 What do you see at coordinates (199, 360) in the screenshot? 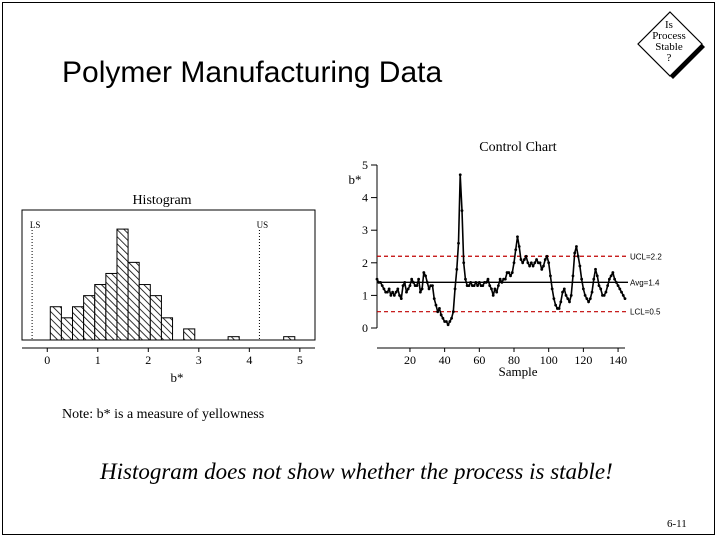
I see `histogram-x-tick-label: 3` at bounding box center [199, 360].